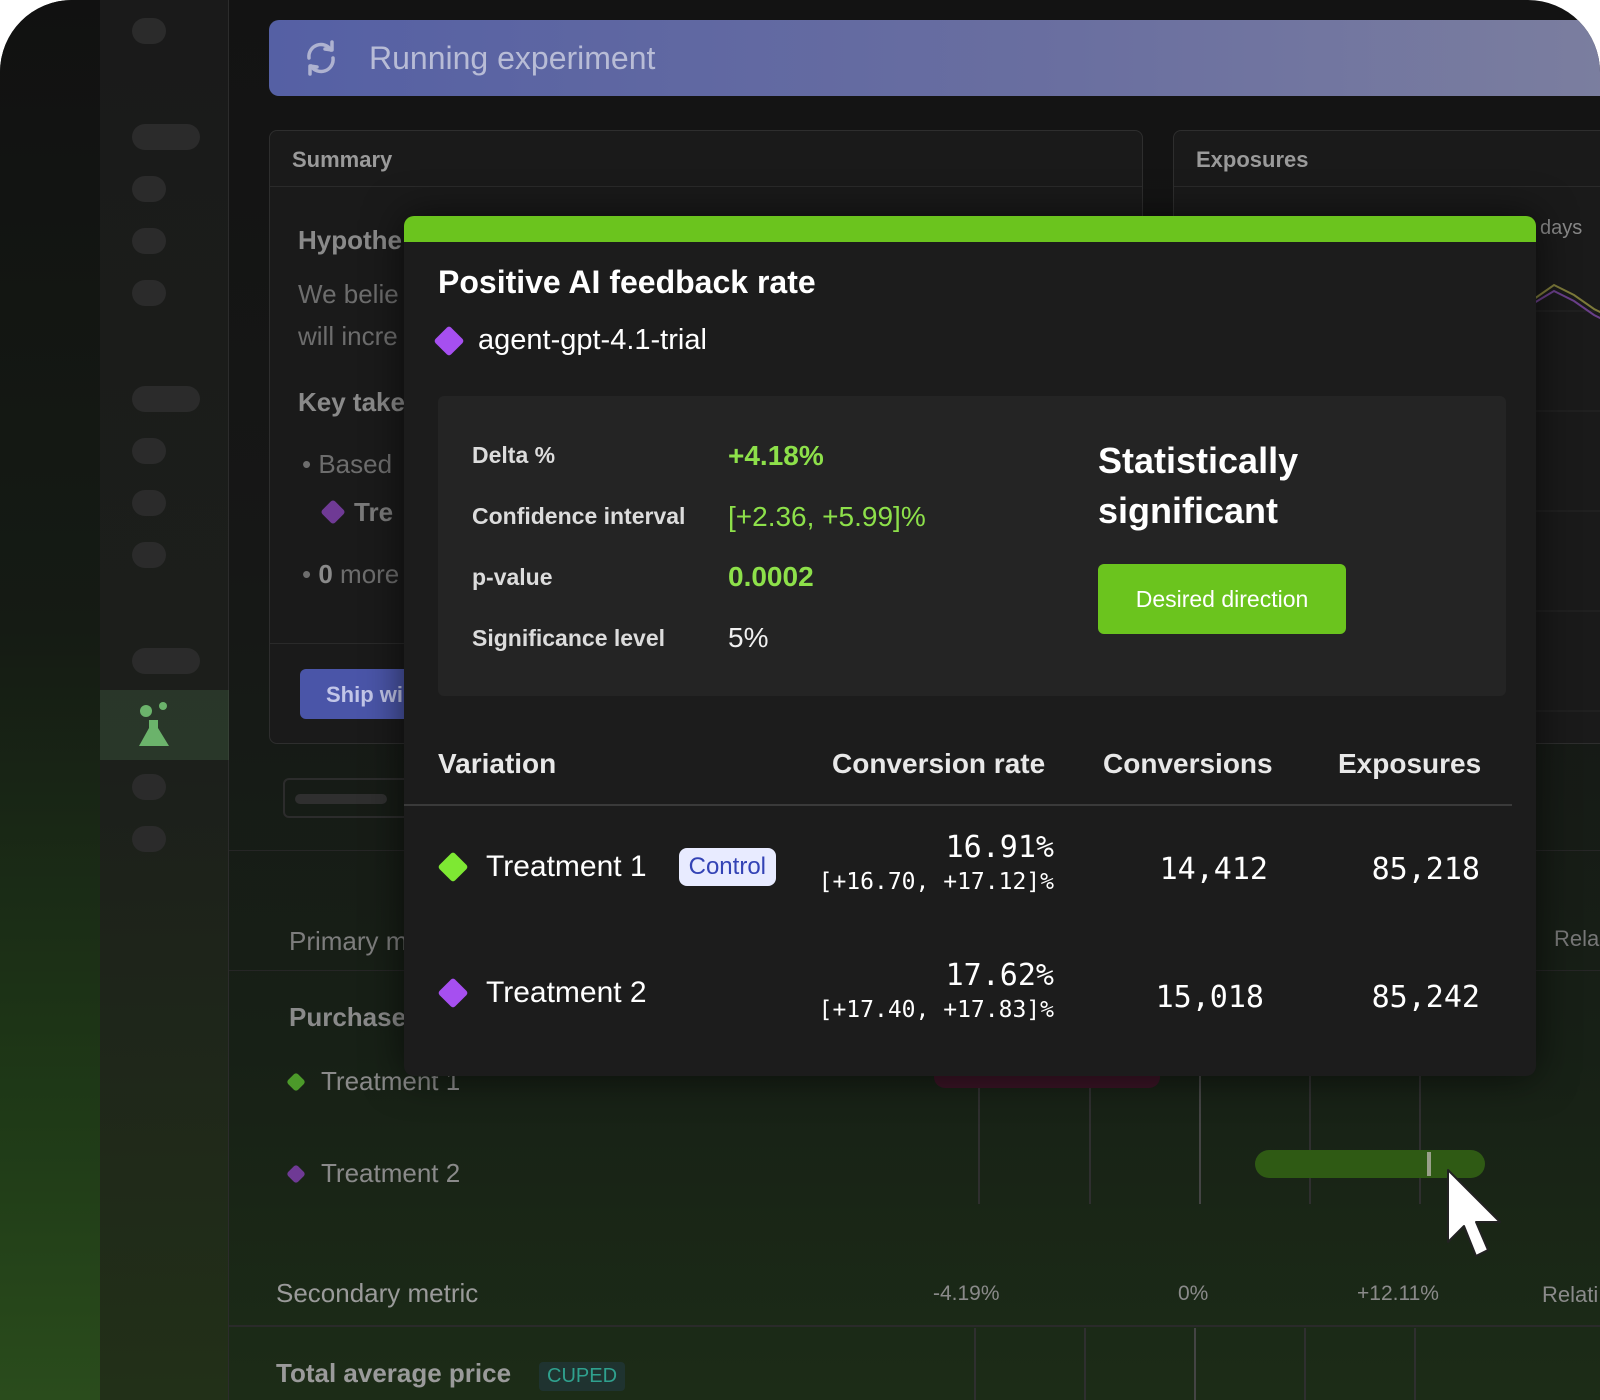  I want to click on takeaway-variant: Tre, so click(356, 512).